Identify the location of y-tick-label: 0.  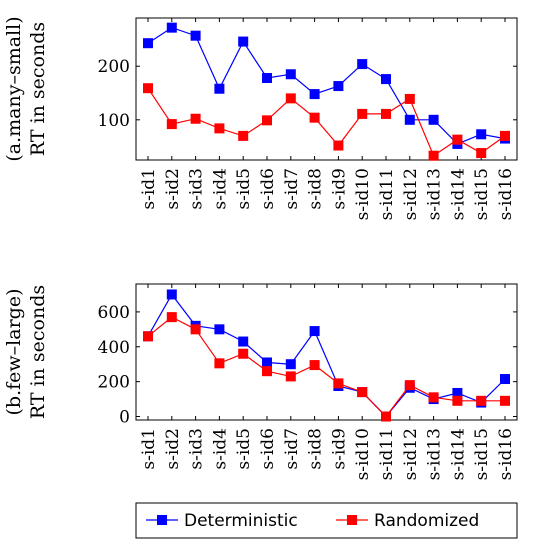
(124, 418).